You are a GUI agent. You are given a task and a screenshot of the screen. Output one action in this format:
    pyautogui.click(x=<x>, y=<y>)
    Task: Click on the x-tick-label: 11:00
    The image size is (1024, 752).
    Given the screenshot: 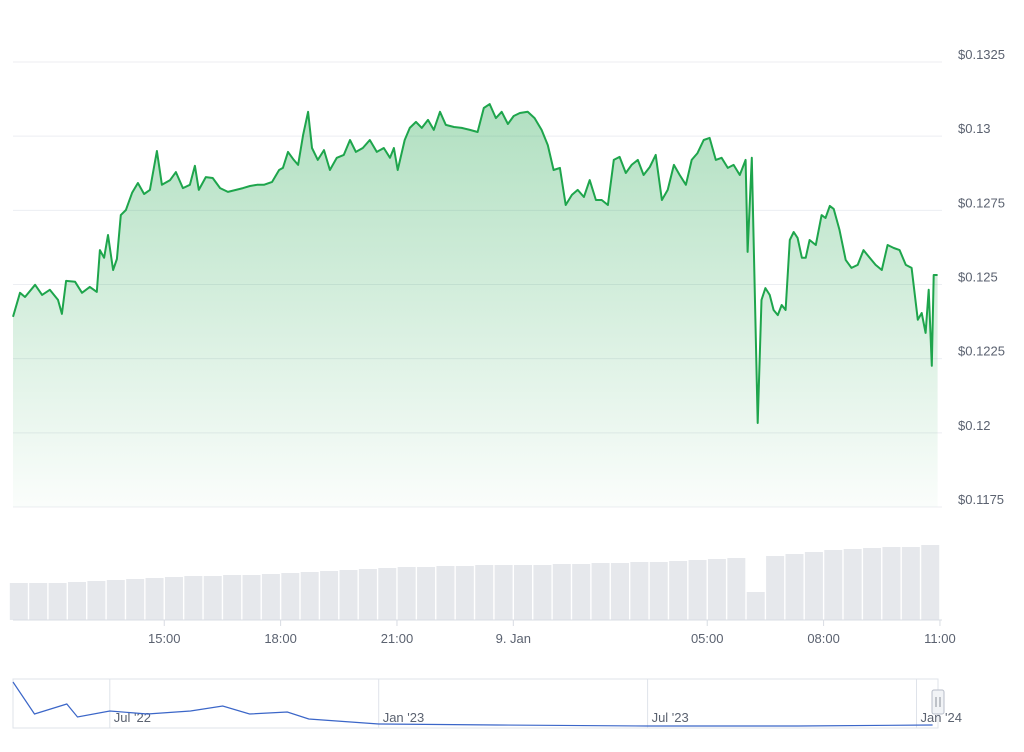 What is the action you would take?
    pyautogui.click(x=940, y=638)
    